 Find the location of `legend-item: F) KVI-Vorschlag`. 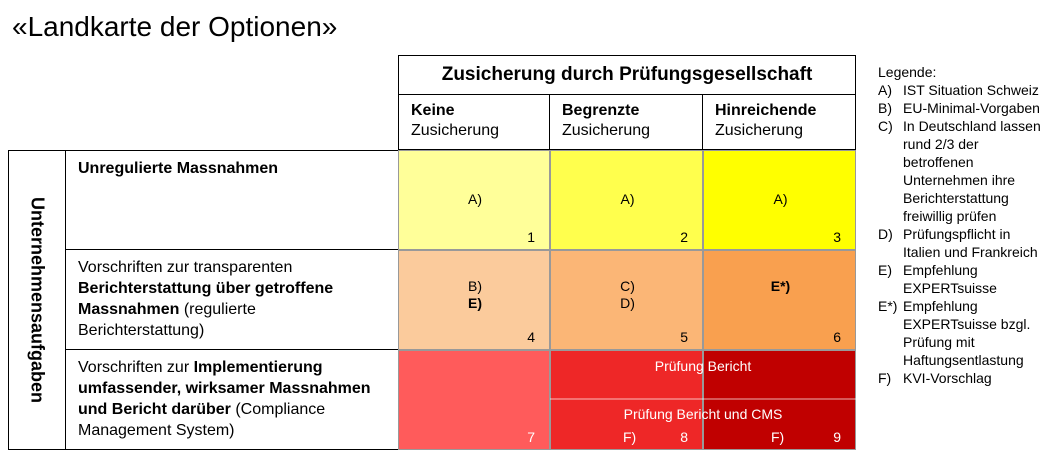

legend-item: F) KVI-Vorschlag is located at coordinates (960, 378).